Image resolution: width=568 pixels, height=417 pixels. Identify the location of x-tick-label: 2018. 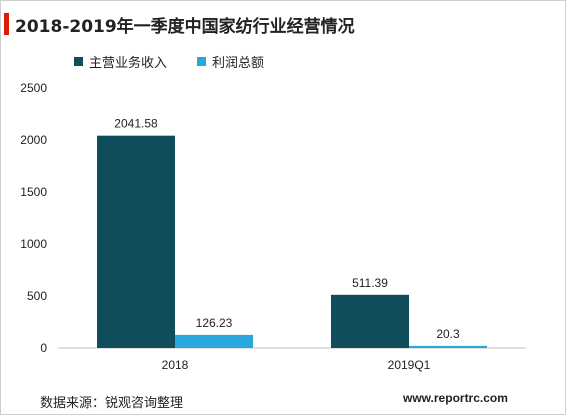
(175, 365).